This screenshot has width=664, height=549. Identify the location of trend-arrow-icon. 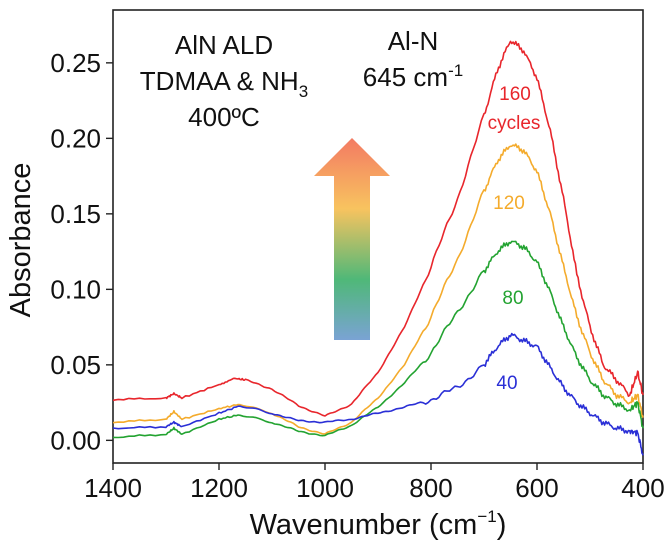
(352, 239).